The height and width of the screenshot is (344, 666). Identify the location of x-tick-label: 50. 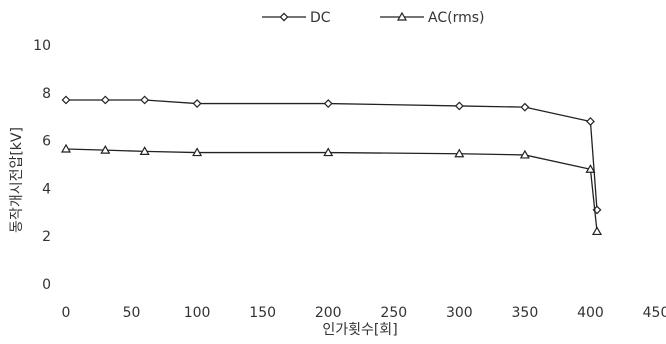
(132, 313).